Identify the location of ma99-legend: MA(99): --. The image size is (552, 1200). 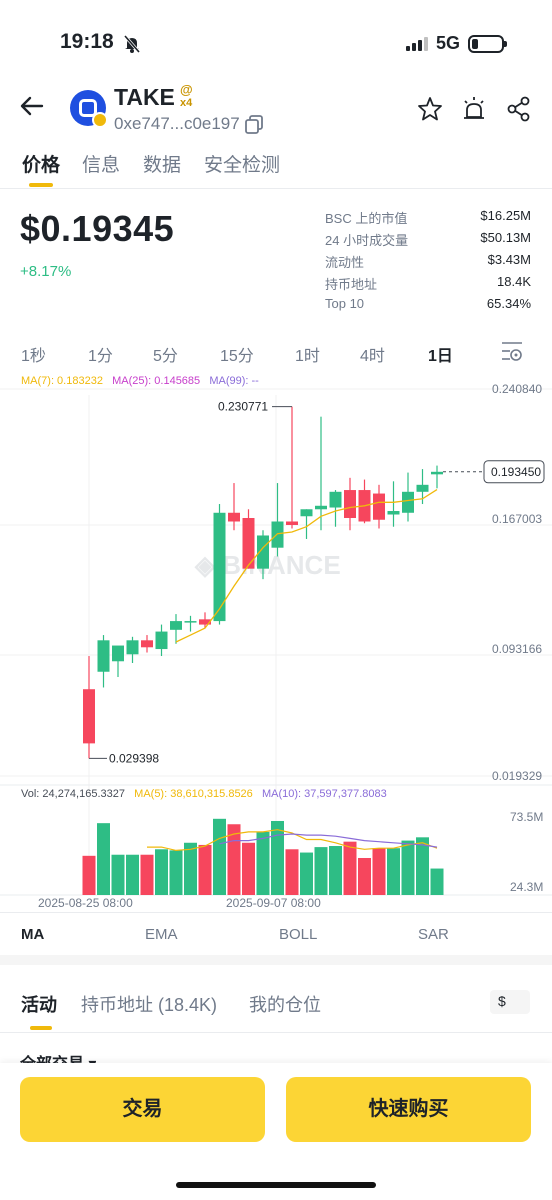
(234, 381).